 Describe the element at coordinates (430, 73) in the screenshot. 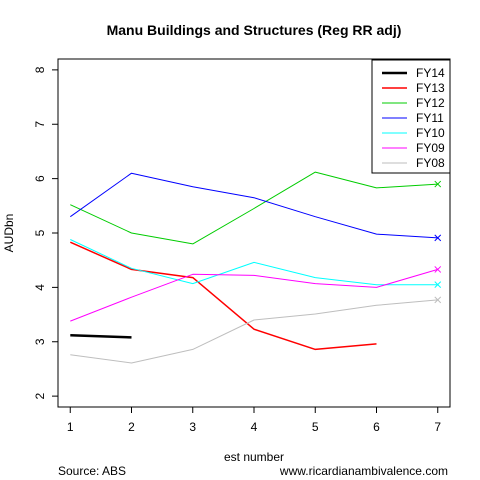

I see `legend-label-fy14: FY14` at that location.